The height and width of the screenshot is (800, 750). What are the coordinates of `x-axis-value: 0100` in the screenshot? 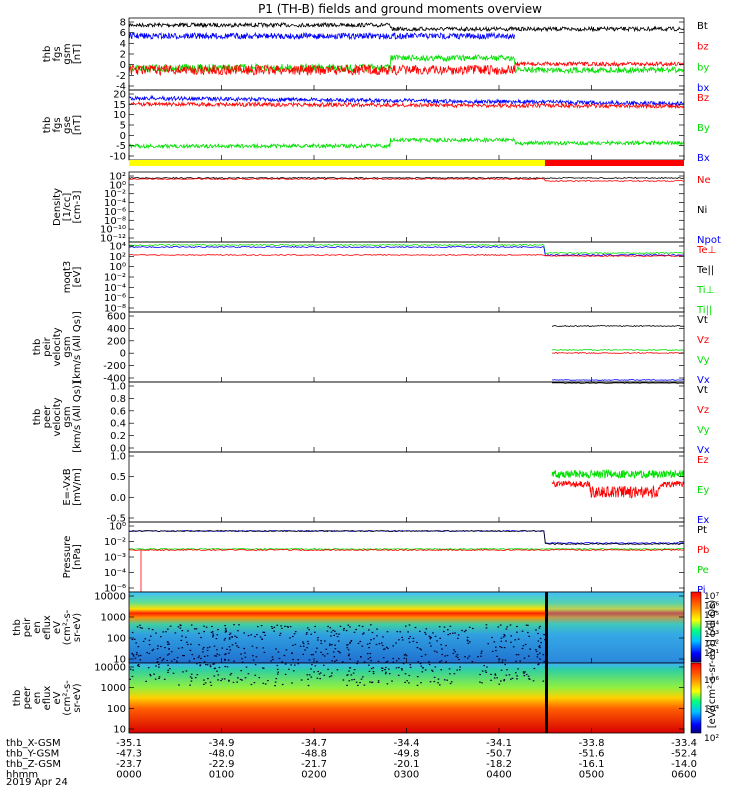 It's located at (221, 775).